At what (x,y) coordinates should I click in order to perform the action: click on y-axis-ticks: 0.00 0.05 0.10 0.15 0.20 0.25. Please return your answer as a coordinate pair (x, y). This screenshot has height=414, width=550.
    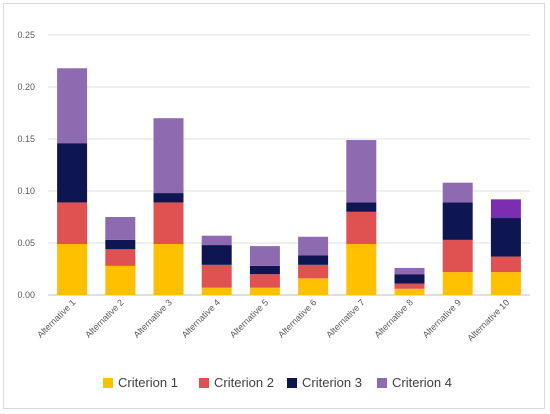
    Looking at the image, I should click on (26, 165).